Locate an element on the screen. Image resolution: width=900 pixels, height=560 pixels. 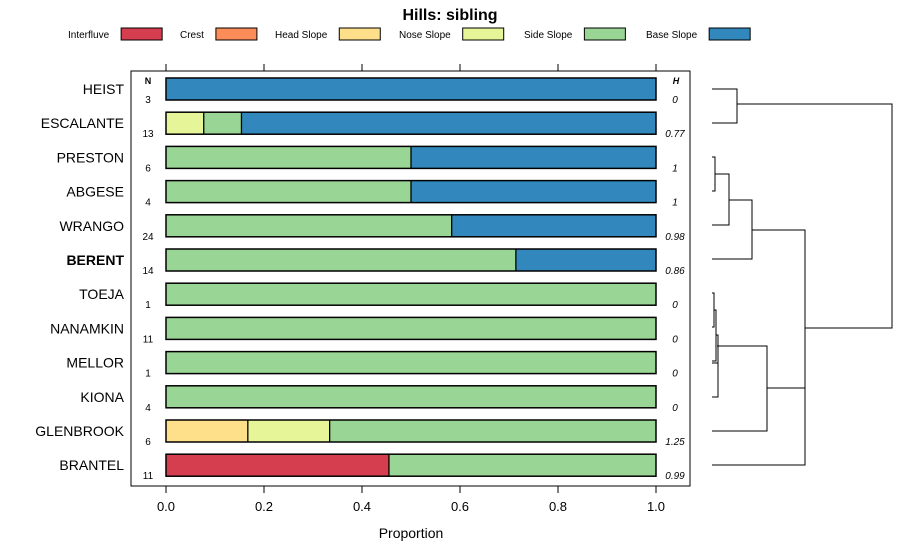
row-label: BERENT is located at coordinates (95, 260).